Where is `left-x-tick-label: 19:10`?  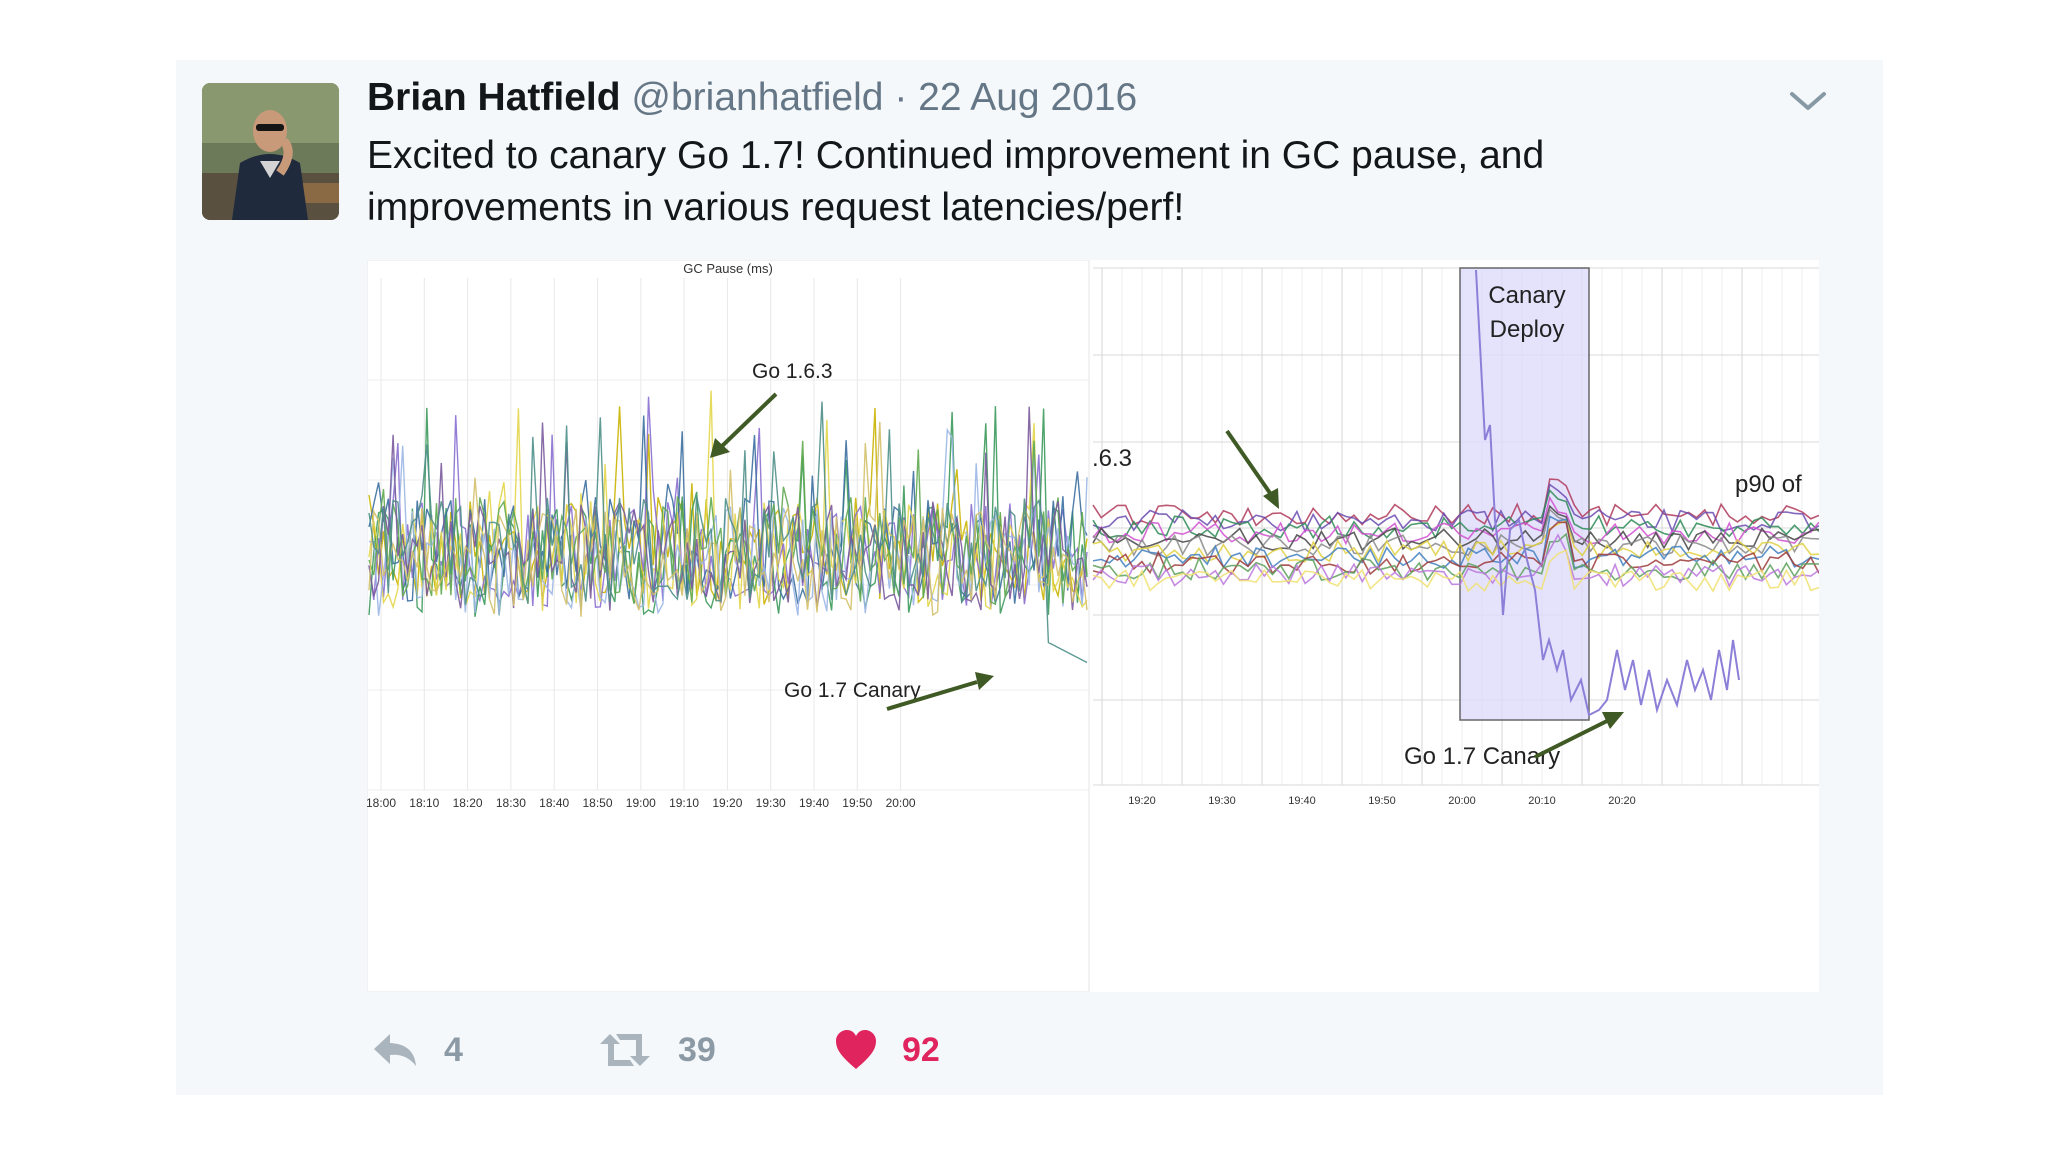 left-x-tick-label: 19:10 is located at coordinates (684, 803).